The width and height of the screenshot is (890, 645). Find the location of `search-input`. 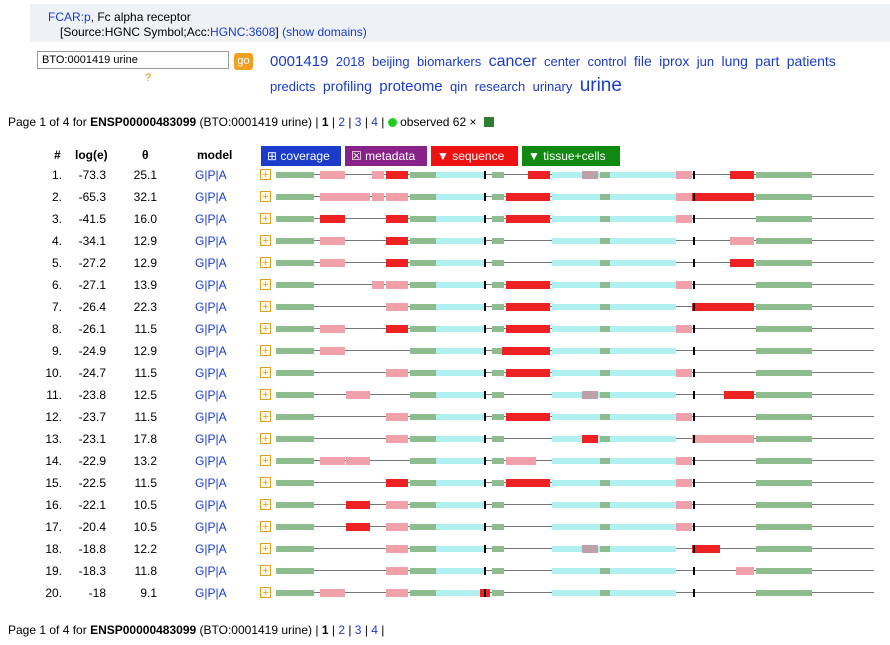

search-input is located at coordinates (133, 60).